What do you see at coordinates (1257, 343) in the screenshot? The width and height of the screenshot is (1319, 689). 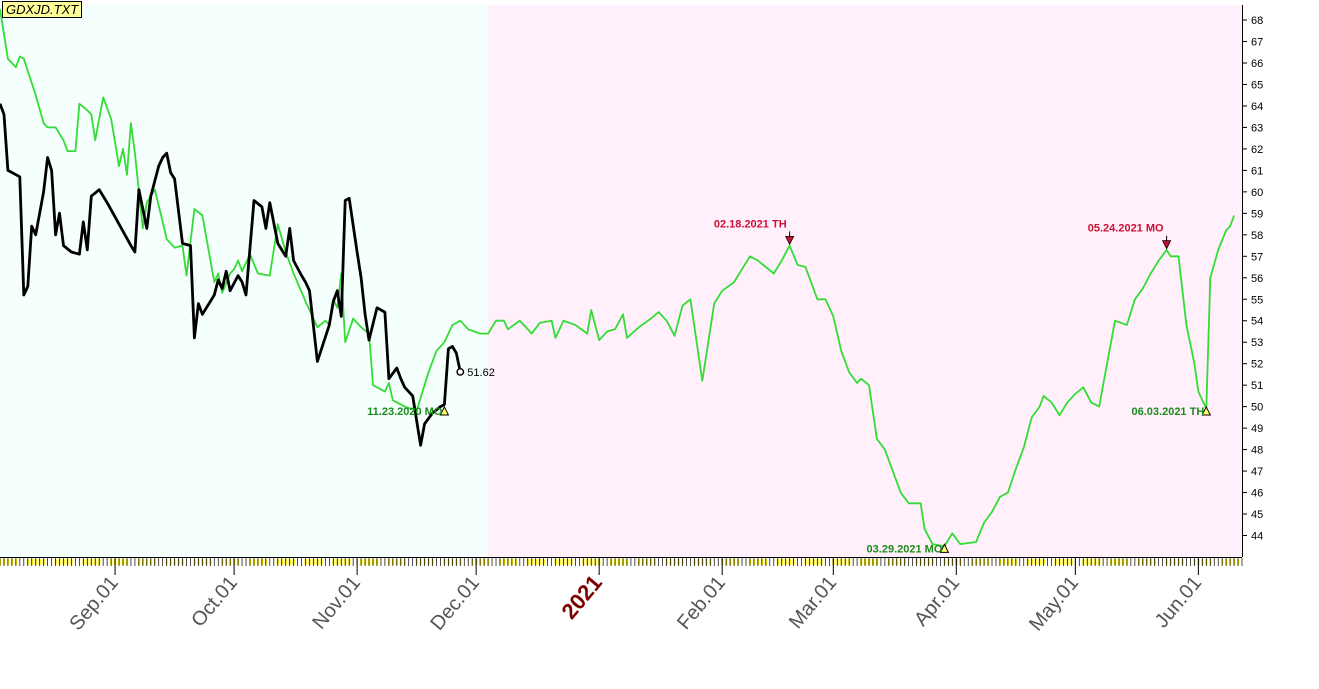 I see `y-tick-label: 53` at bounding box center [1257, 343].